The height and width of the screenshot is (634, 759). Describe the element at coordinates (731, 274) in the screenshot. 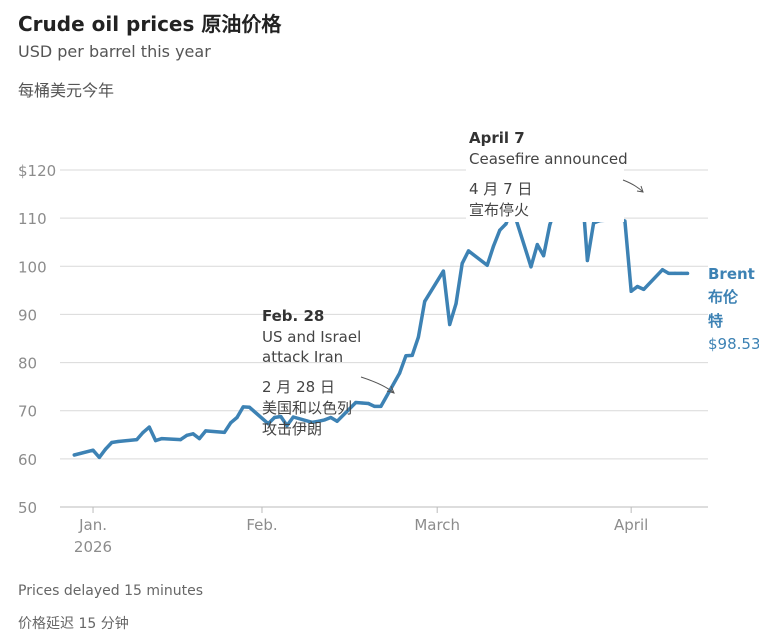

I see `series-label-en: Brent` at that location.